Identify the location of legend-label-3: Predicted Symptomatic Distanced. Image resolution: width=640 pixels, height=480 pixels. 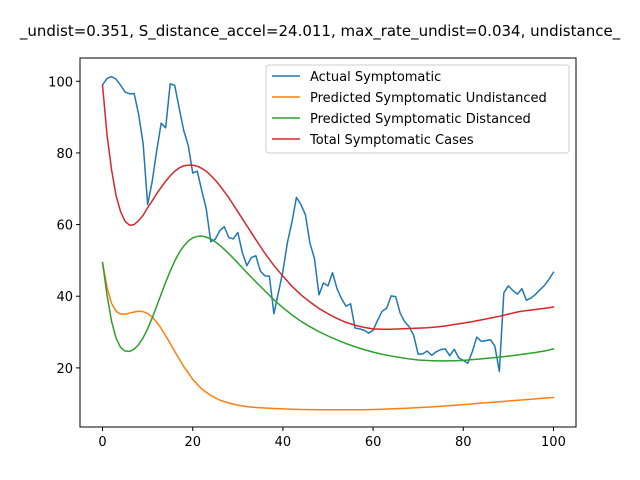
(420, 119).